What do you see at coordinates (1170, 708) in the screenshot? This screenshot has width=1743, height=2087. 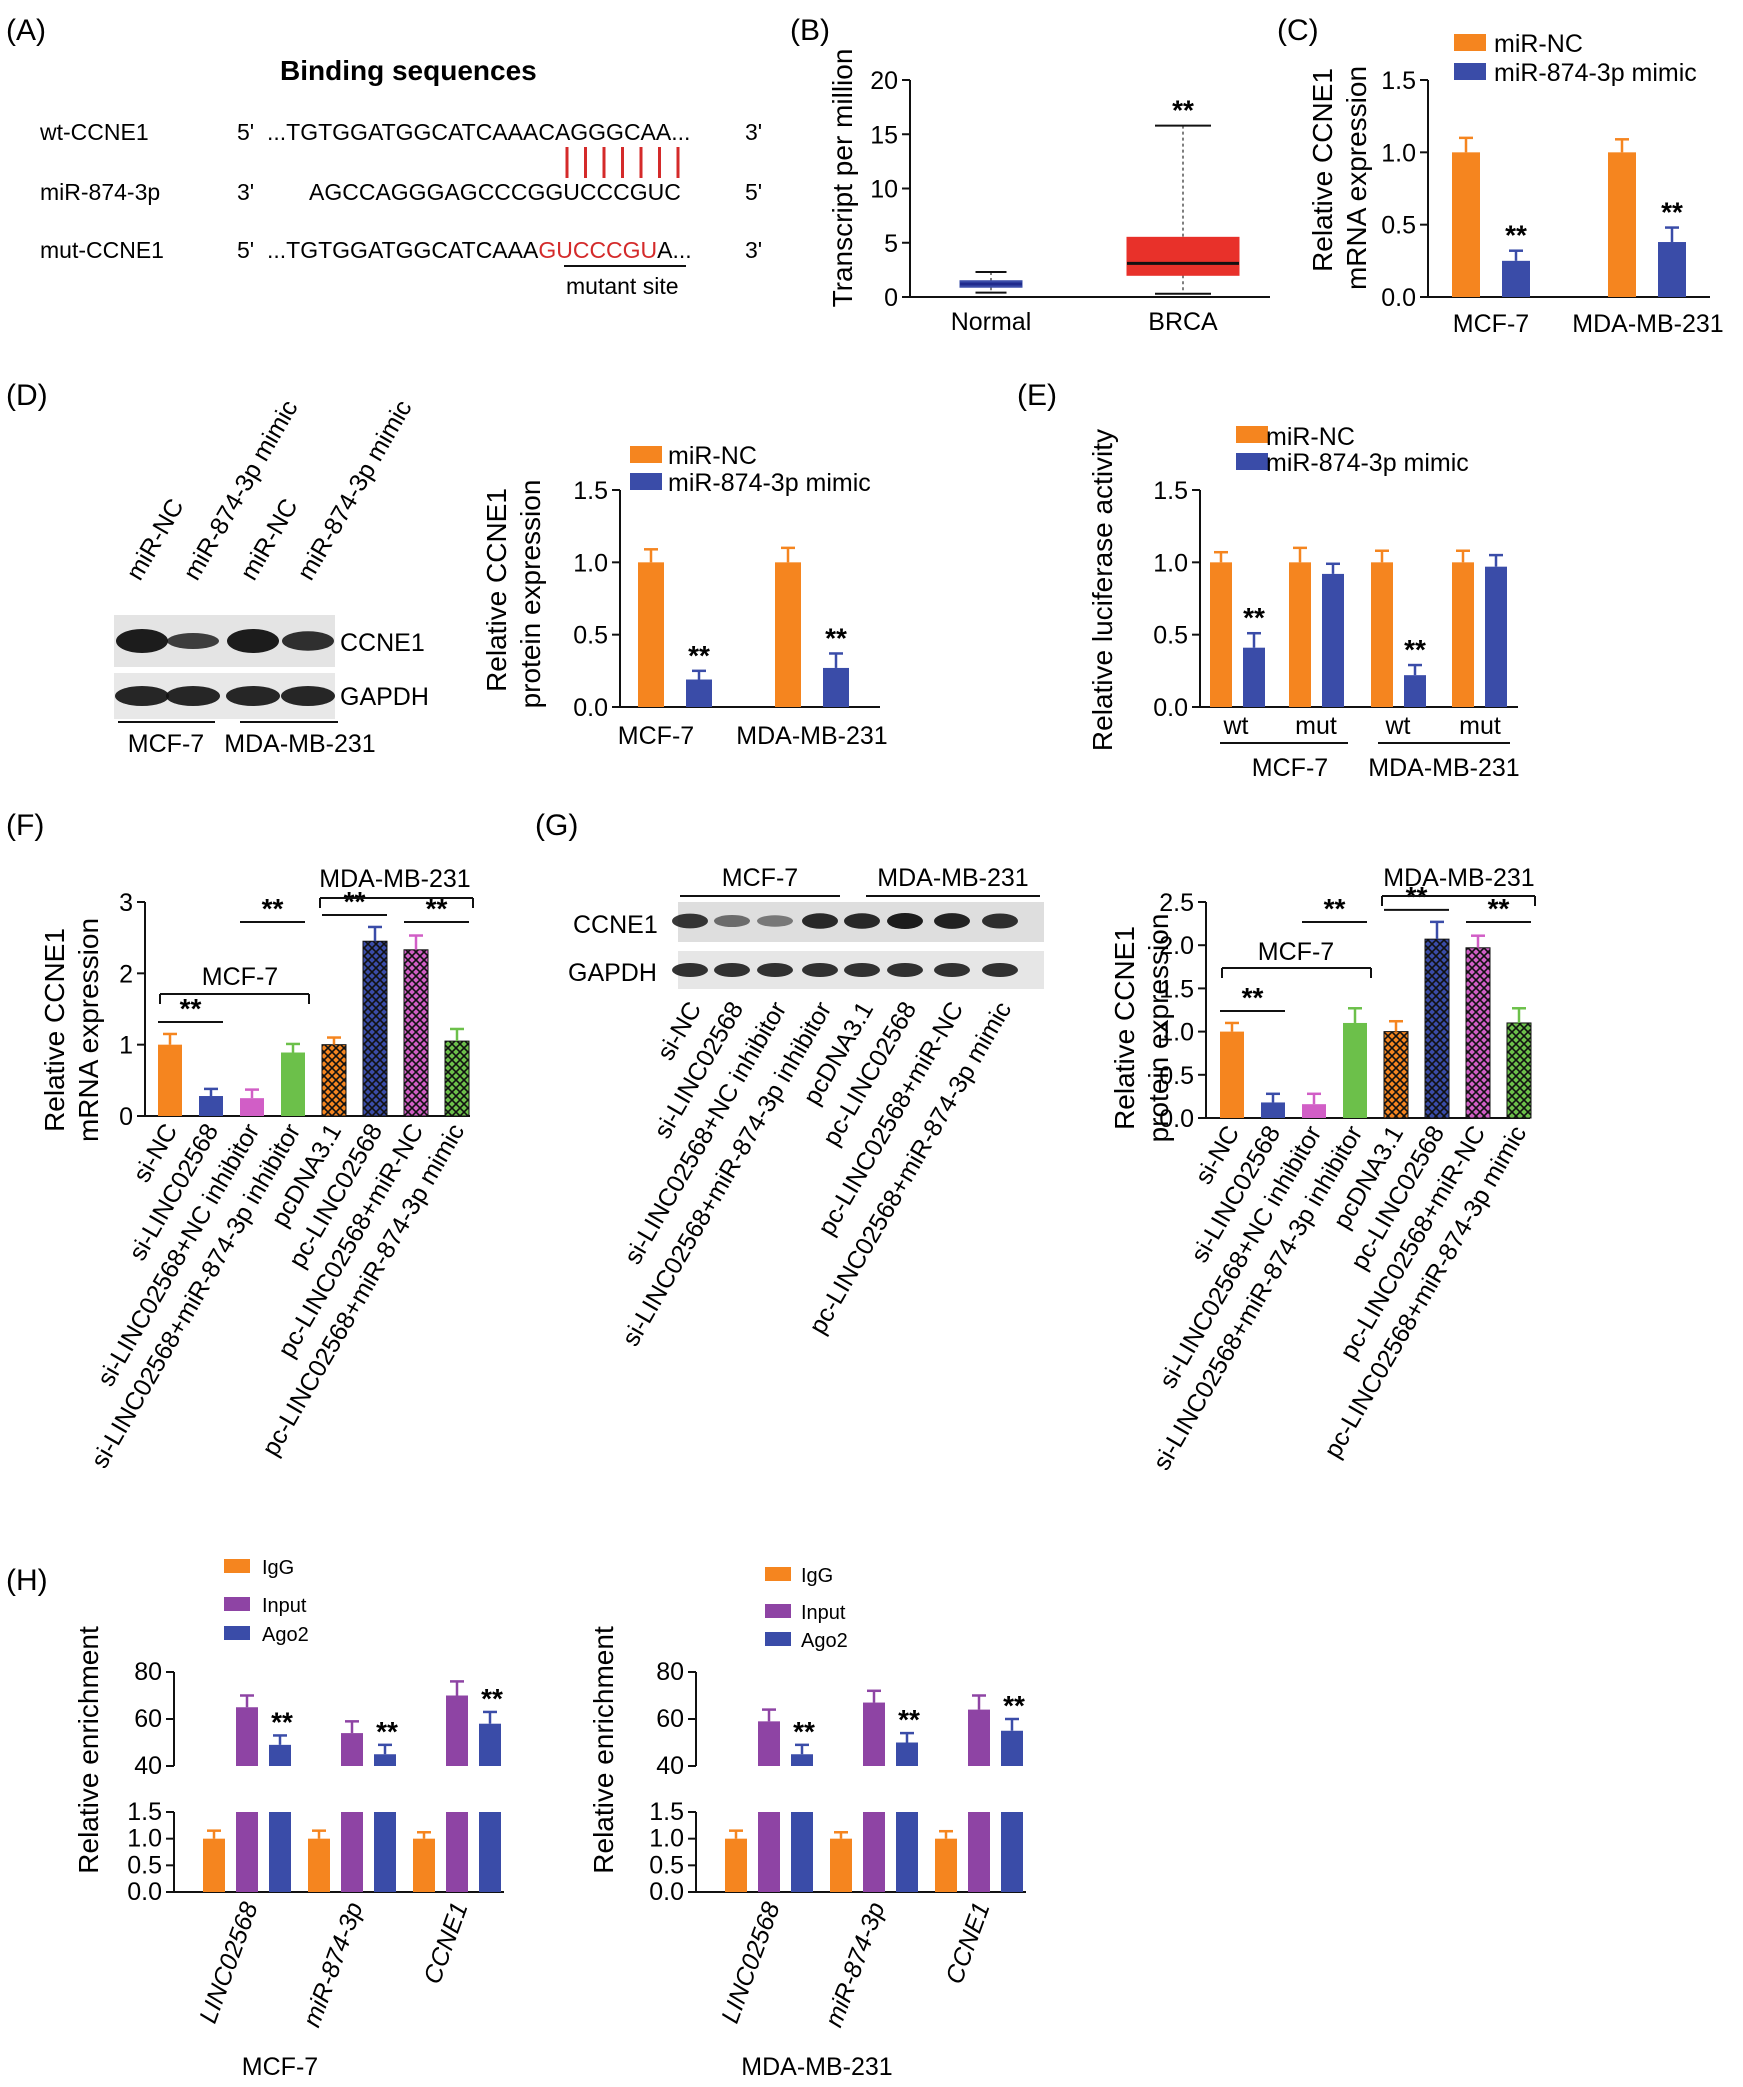 I see `chart-e-ytick-label: 0.0` at bounding box center [1170, 708].